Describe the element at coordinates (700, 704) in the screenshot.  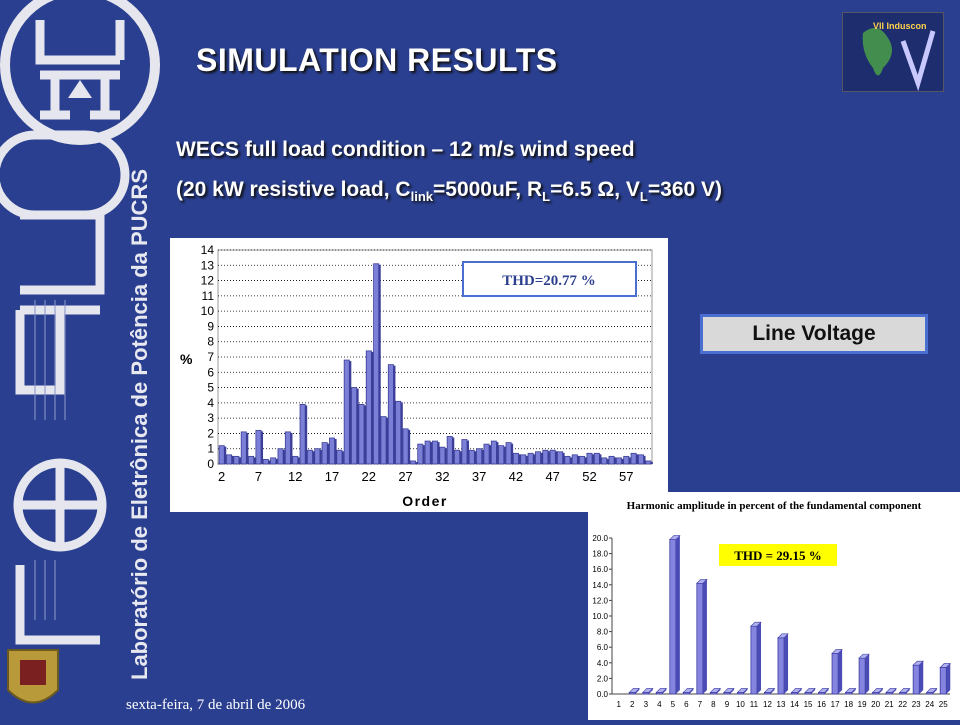
I see `x-tick-label: 7` at that location.